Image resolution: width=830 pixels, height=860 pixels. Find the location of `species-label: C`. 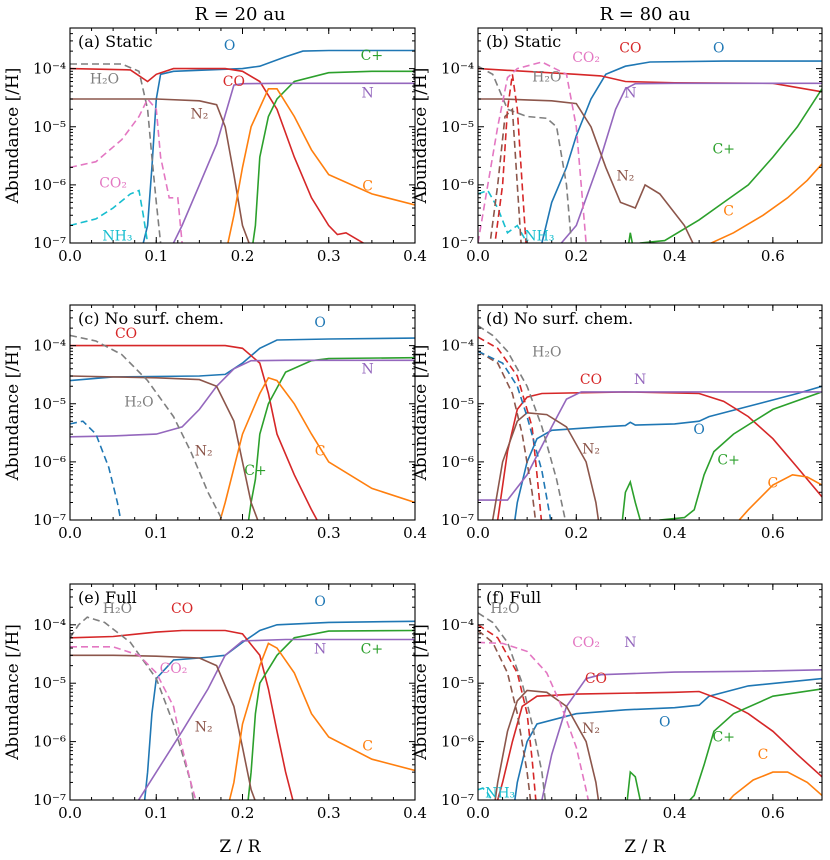

species-label: C is located at coordinates (728, 211).